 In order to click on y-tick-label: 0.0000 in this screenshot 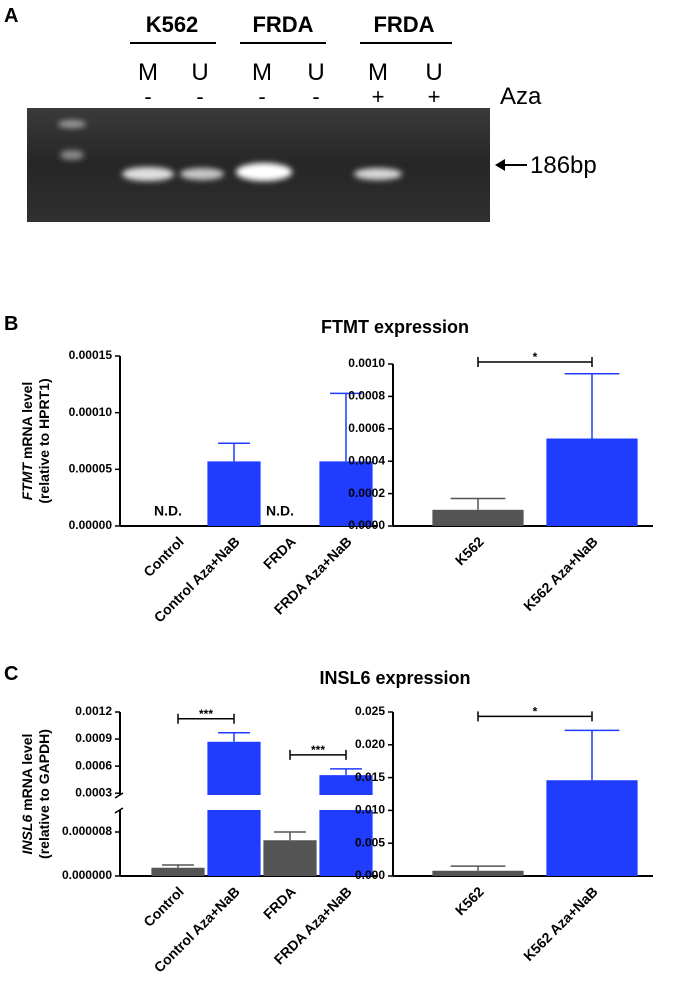, I will do `click(366, 525)`.